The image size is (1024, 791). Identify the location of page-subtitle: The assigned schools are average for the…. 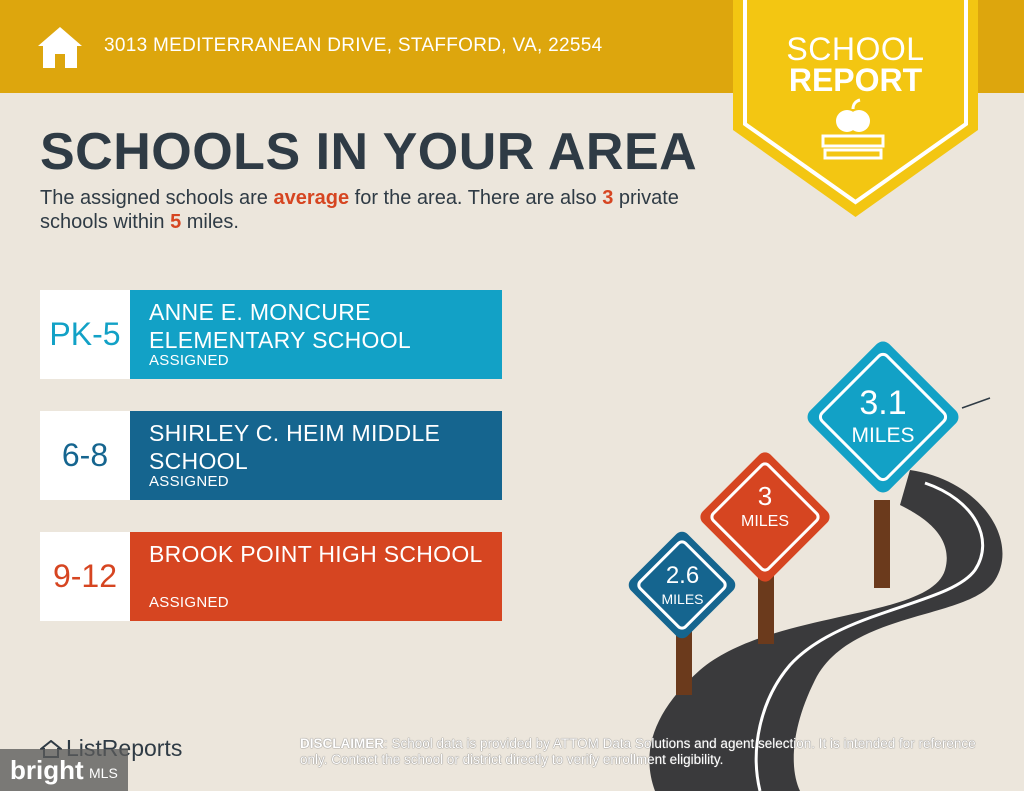
(359, 210).